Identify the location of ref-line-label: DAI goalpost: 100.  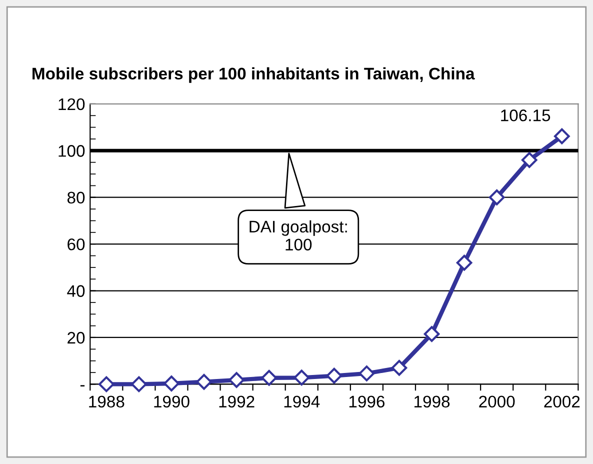
(298, 235).